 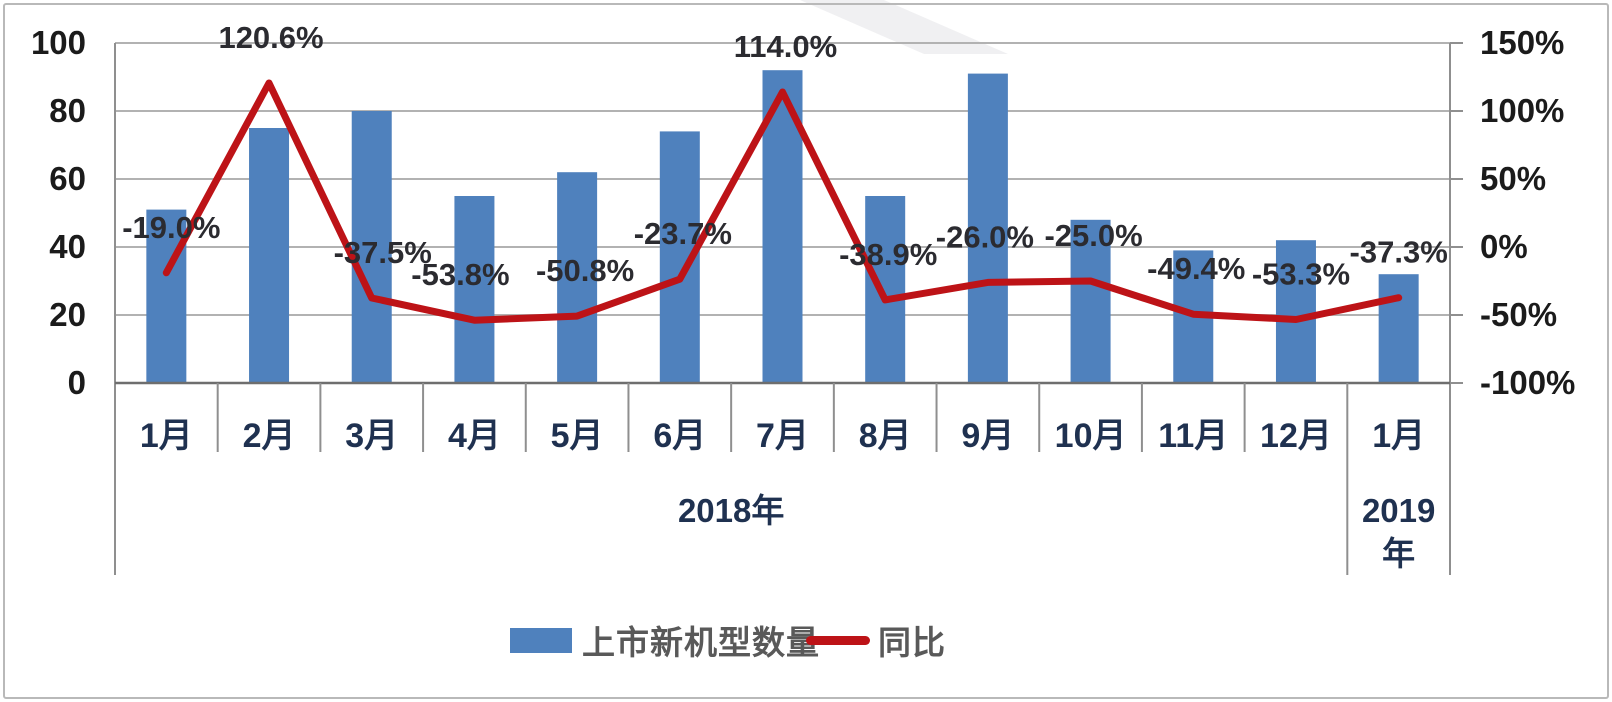 I want to click on yoy-data-label-2: -37.5%, so click(x=383, y=252).